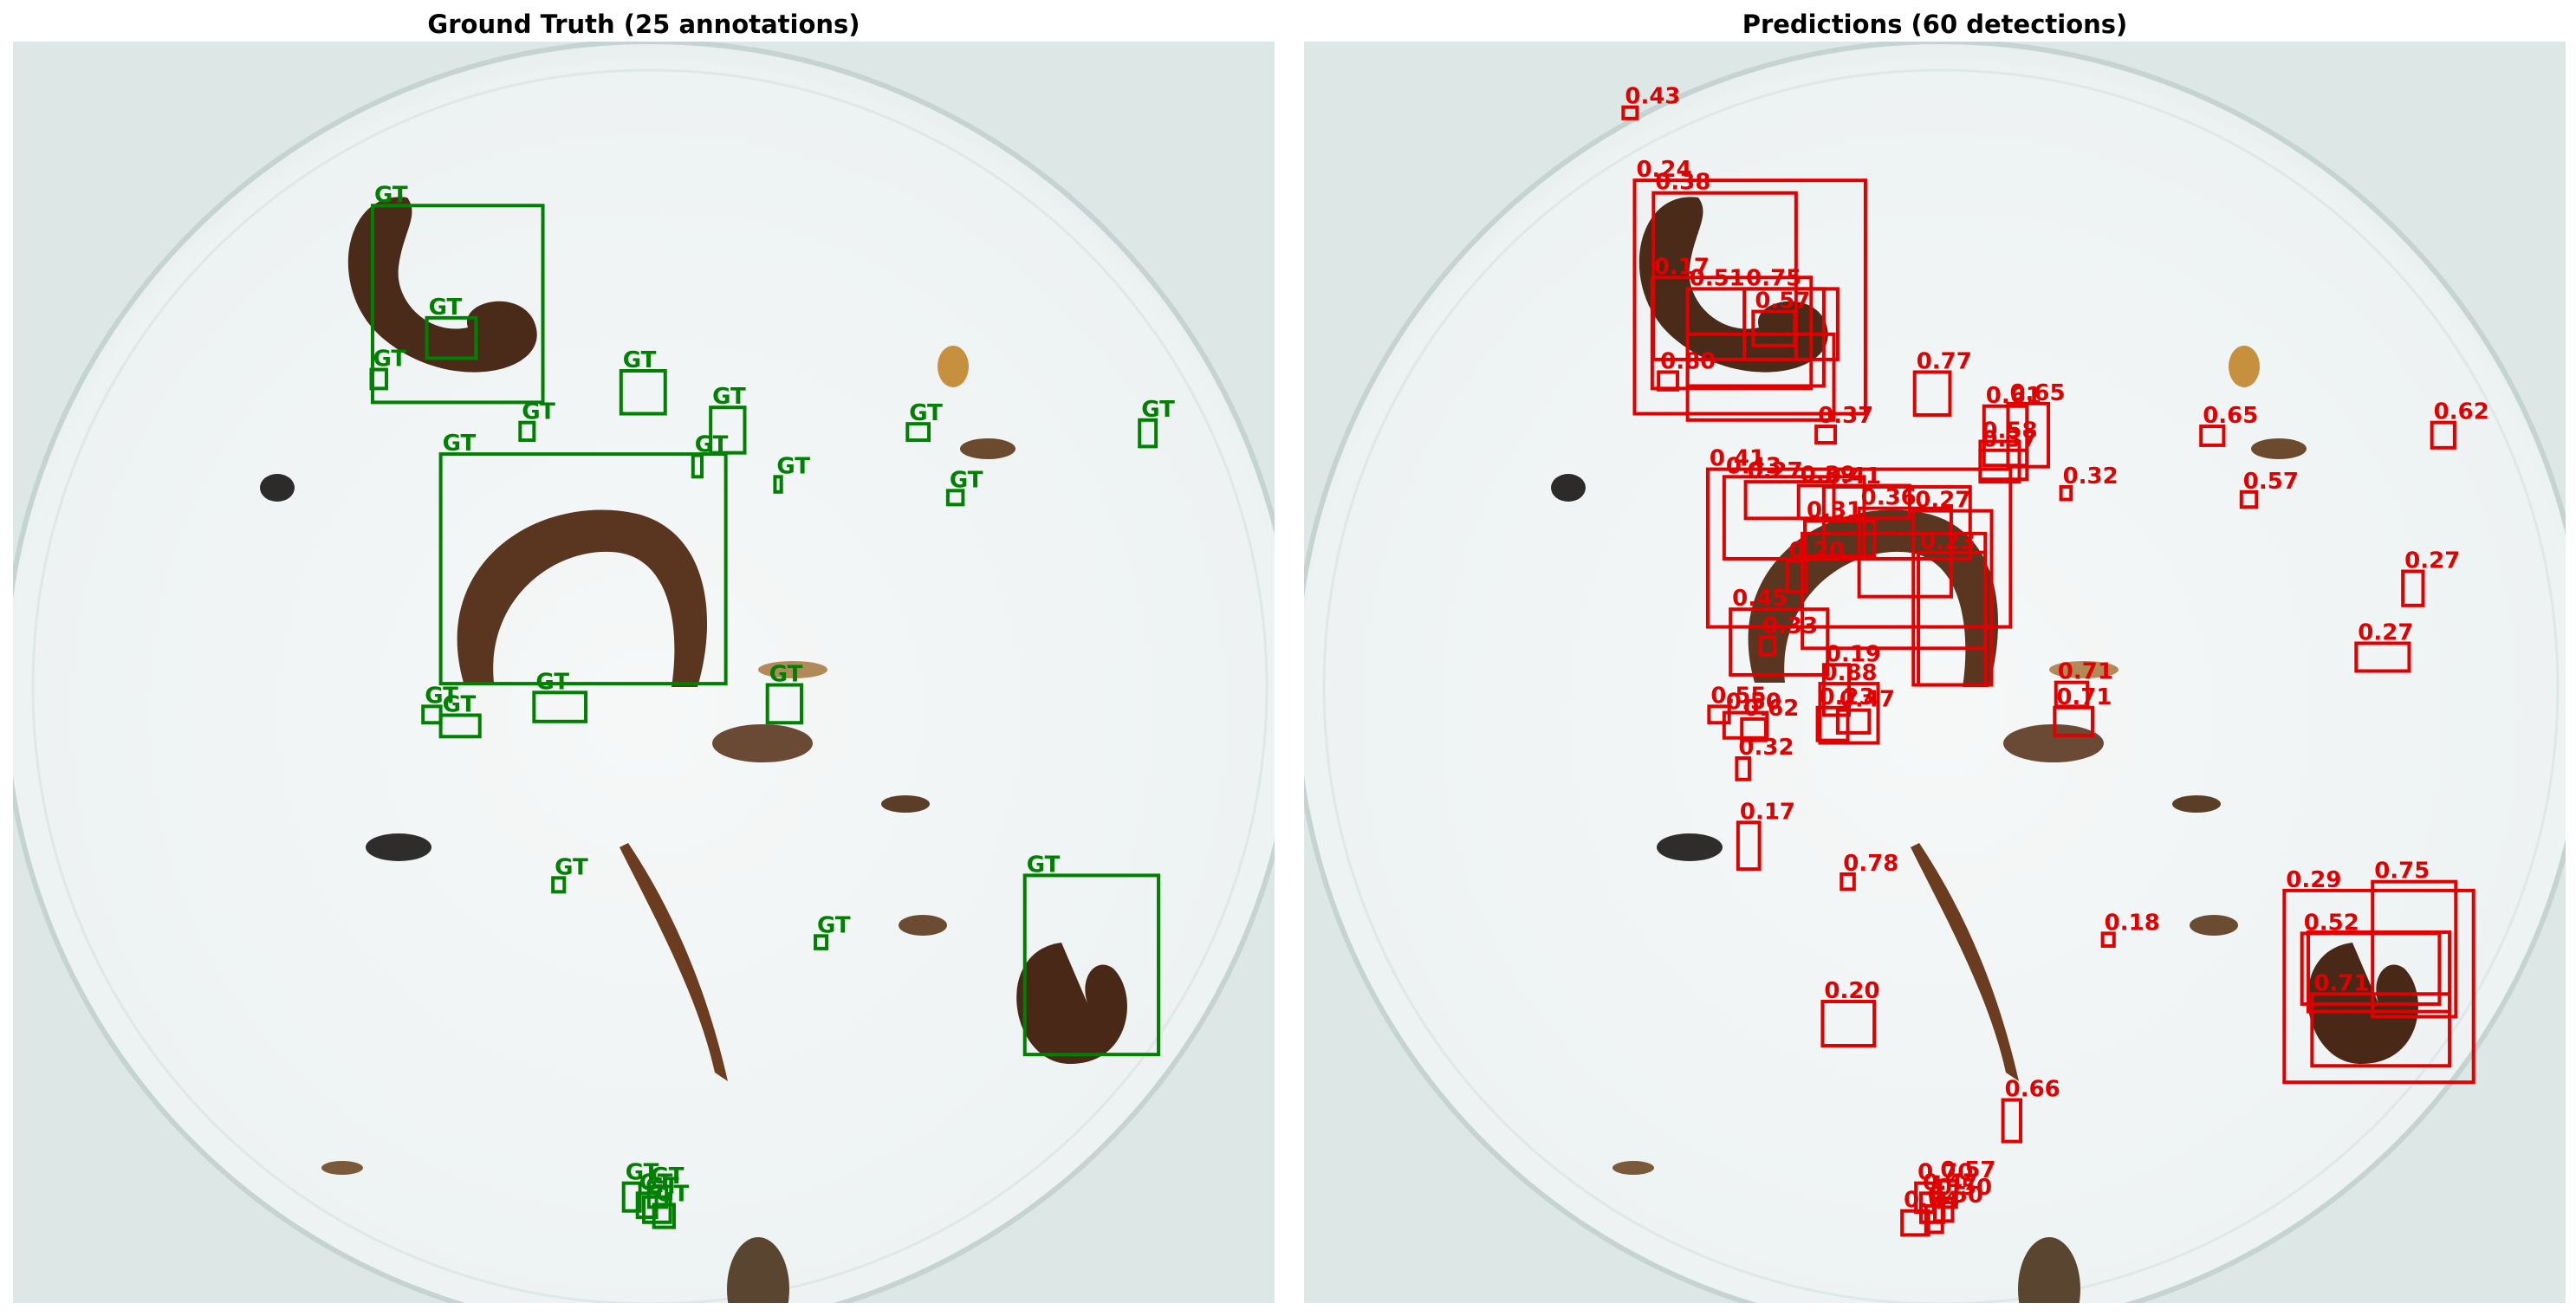  I want to click on prediction-label: 0.78, so click(1871, 864).